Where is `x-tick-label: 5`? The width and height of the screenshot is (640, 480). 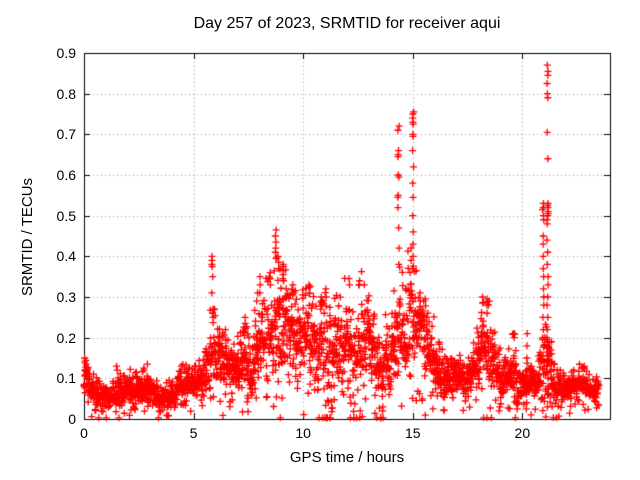 x-tick-label: 5 is located at coordinates (193, 433).